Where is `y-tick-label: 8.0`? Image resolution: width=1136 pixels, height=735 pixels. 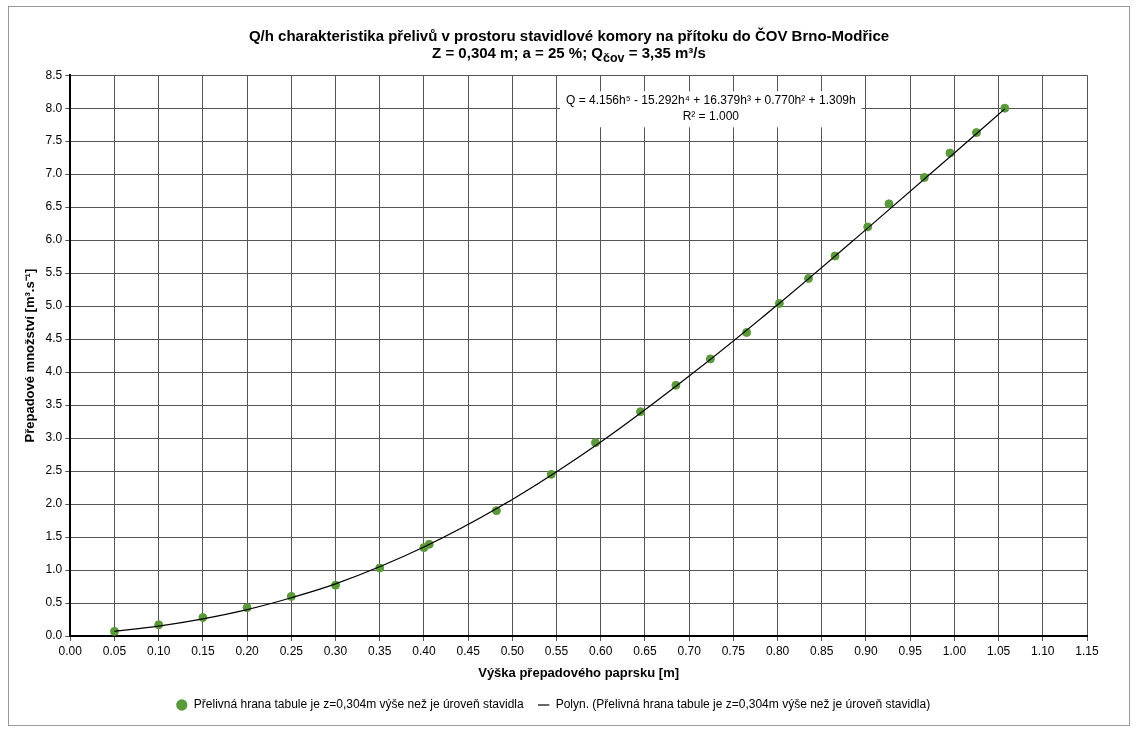 y-tick-label: 8.0 is located at coordinates (54, 107).